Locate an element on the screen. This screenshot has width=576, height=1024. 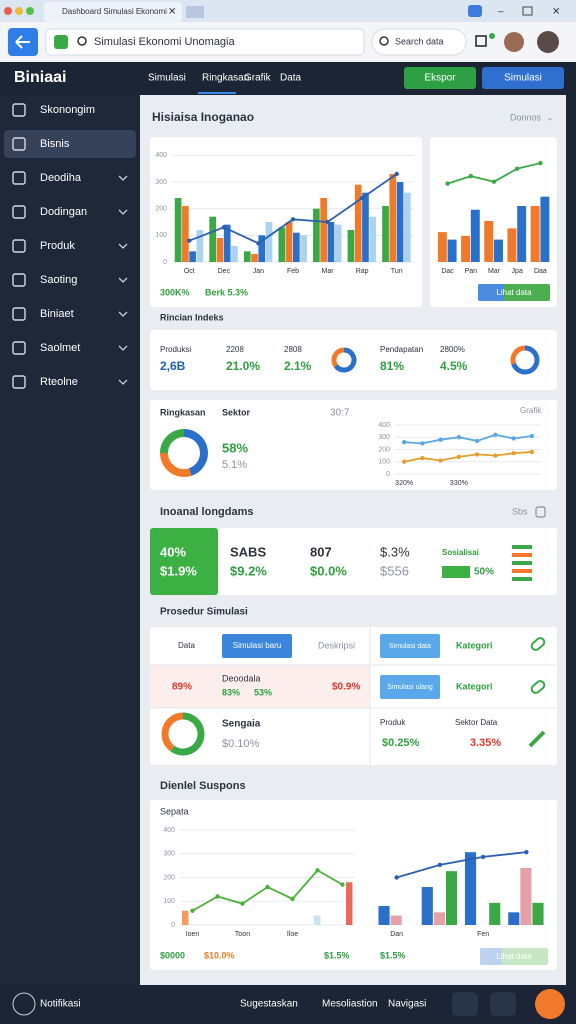
window-maximize is located at coordinates (30, 11).